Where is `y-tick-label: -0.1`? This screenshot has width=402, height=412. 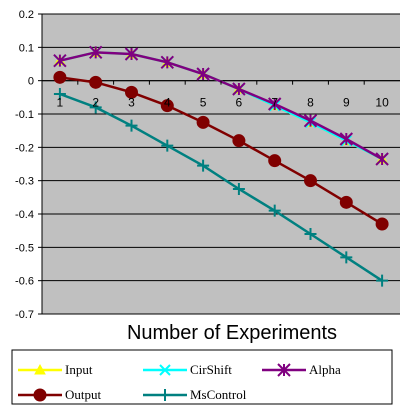
y-tick-label: -0.1 is located at coordinates (24, 115).